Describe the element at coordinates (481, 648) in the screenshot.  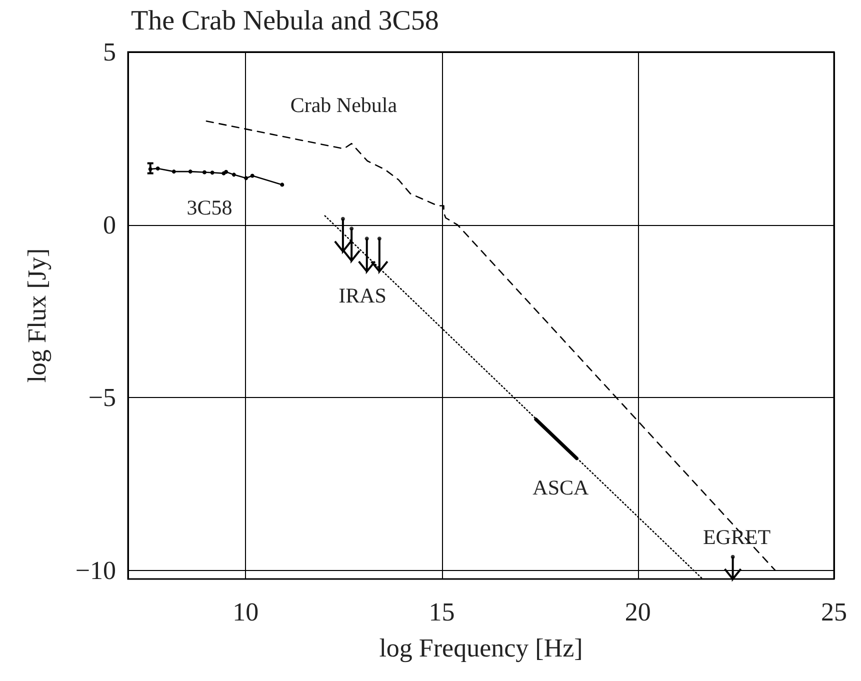
I see `x-axis-title: log Frequency [Hz]` at that location.